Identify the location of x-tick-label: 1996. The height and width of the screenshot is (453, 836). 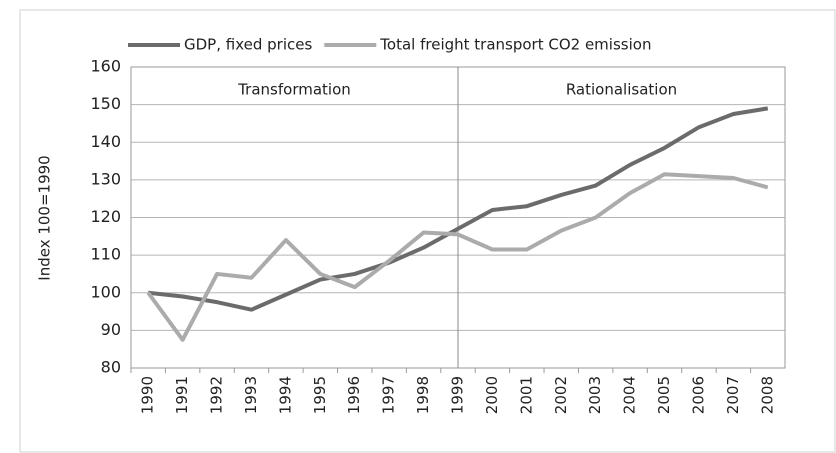
(354, 395).